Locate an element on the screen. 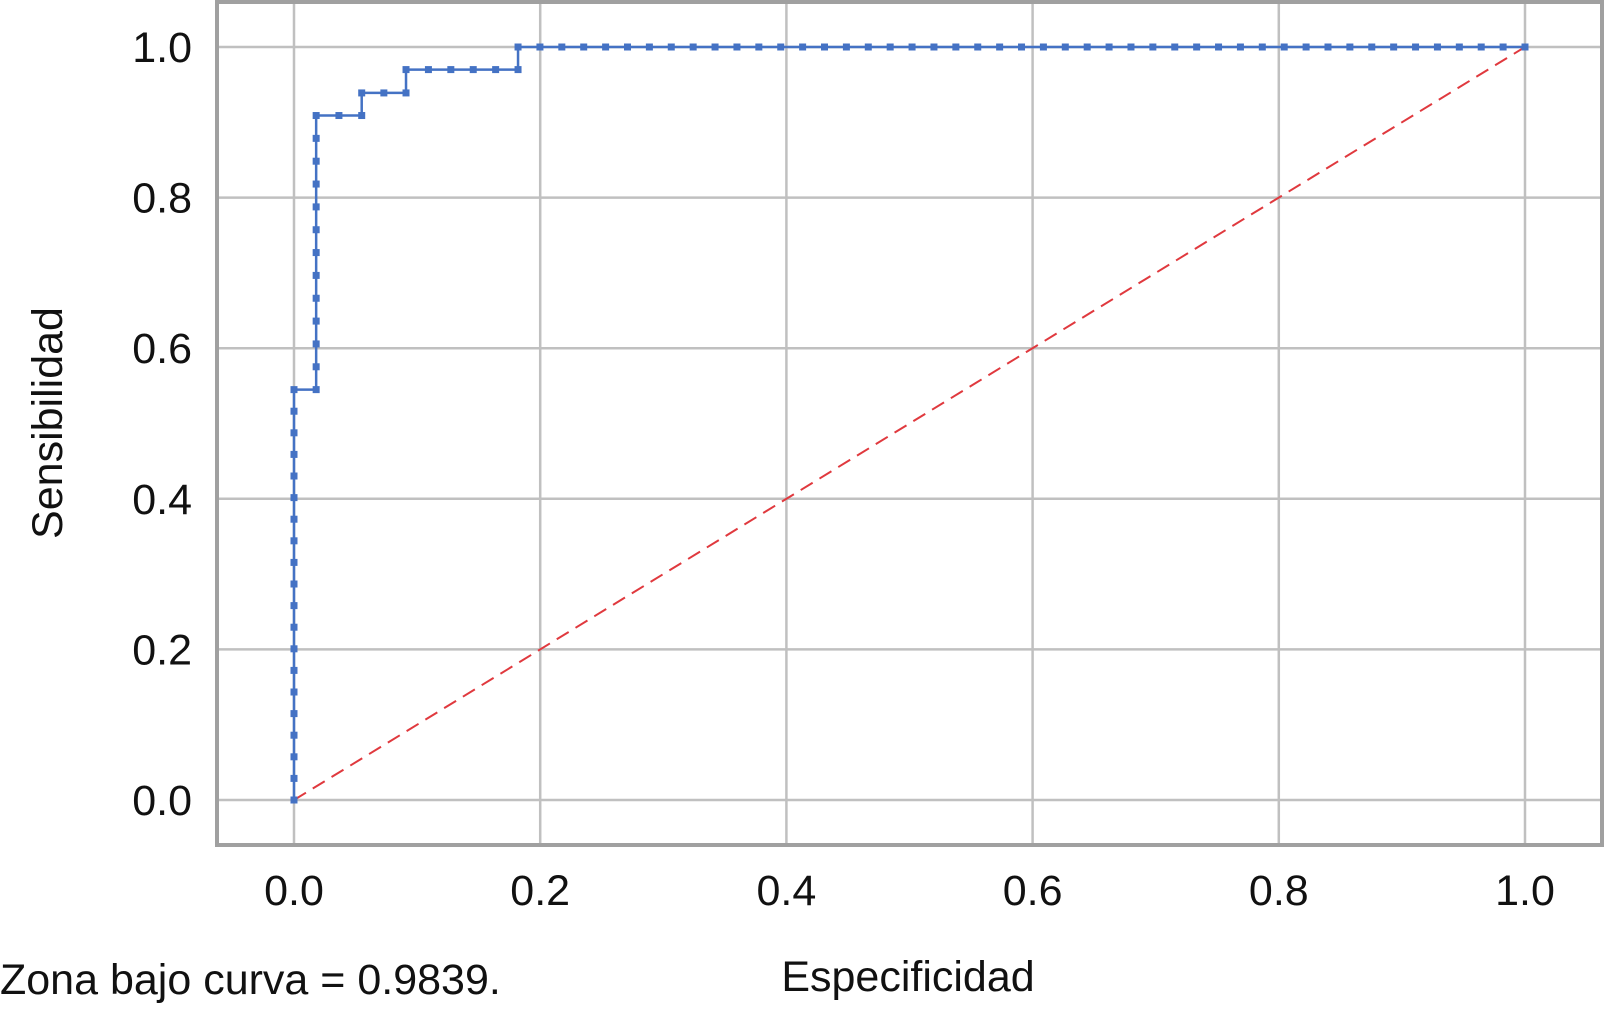  x-tick-label: 0.6 is located at coordinates (1033, 891).